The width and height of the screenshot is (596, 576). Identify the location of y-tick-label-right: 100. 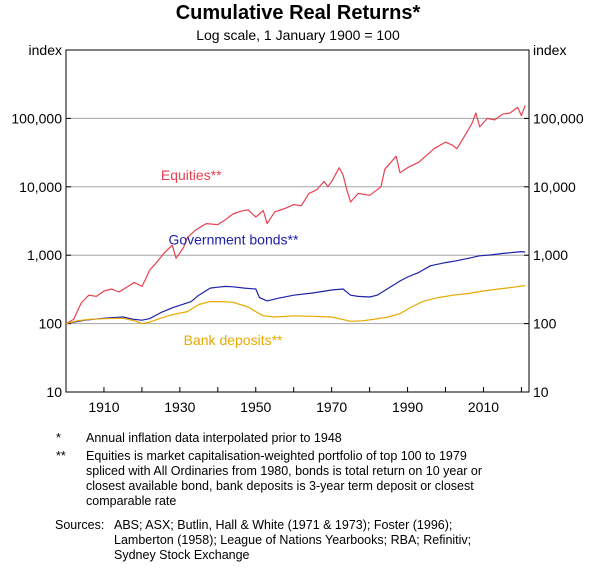
(545, 324).